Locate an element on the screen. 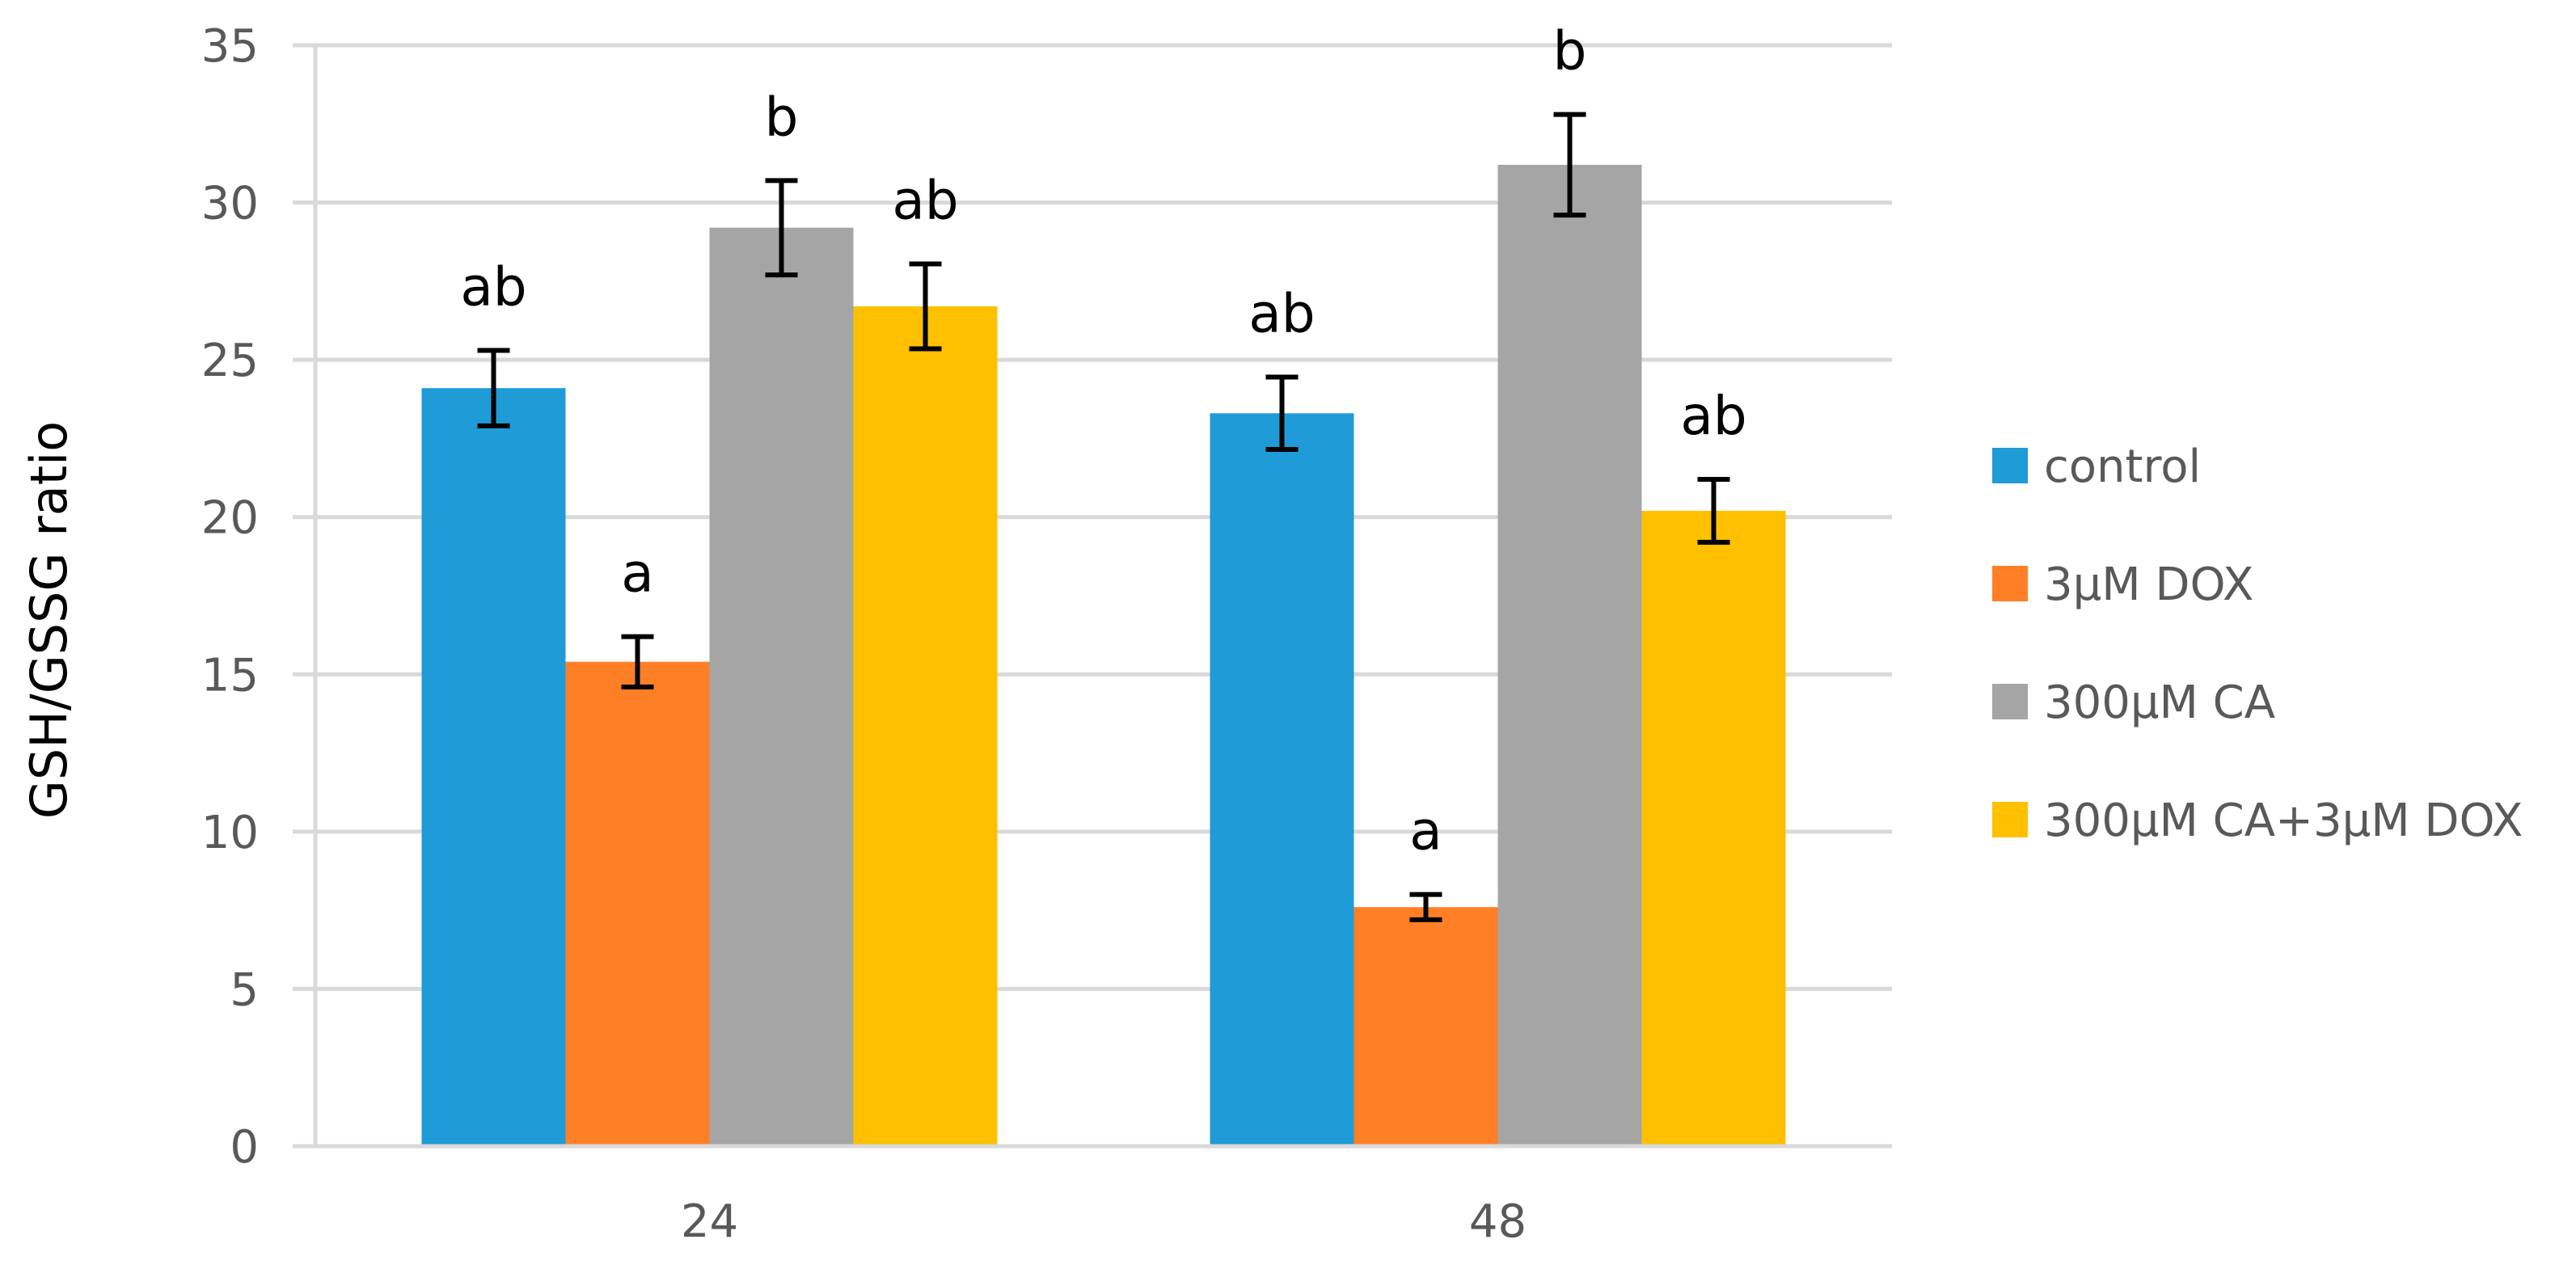  y-tick-label: 5 is located at coordinates (244, 990).